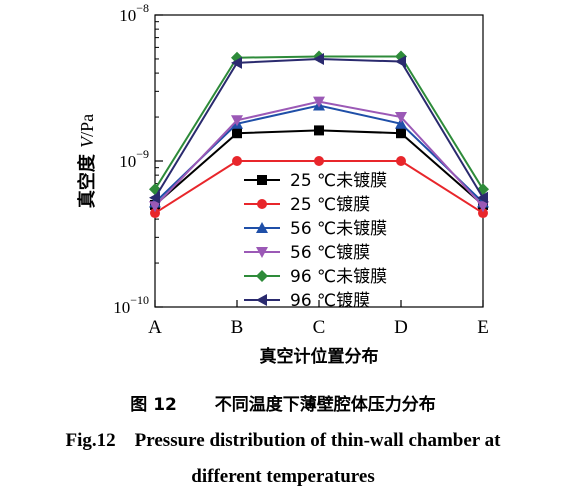 The width and height of the screenshot is (566, 501). What do you see at coordinates (153, 405) in the screenshot?
I see `figure-number-cn: 图 12` at bounding box center [153, 405].